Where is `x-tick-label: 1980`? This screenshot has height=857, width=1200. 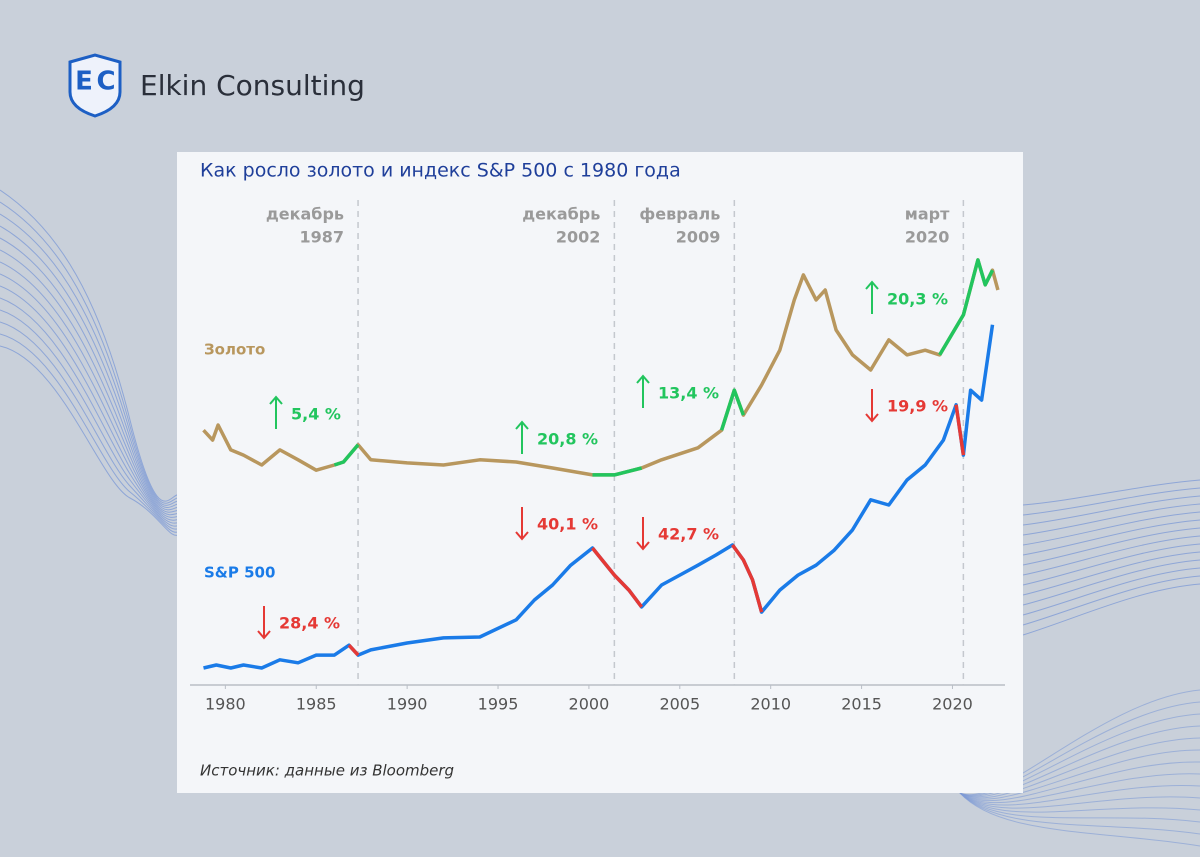
x-tick-label: 1980 is located at coordinates (225, 704).